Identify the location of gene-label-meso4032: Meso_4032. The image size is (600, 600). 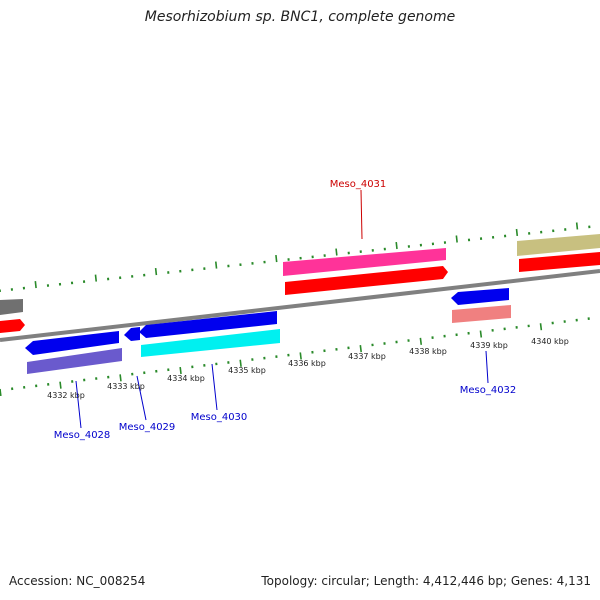
(488, 390).